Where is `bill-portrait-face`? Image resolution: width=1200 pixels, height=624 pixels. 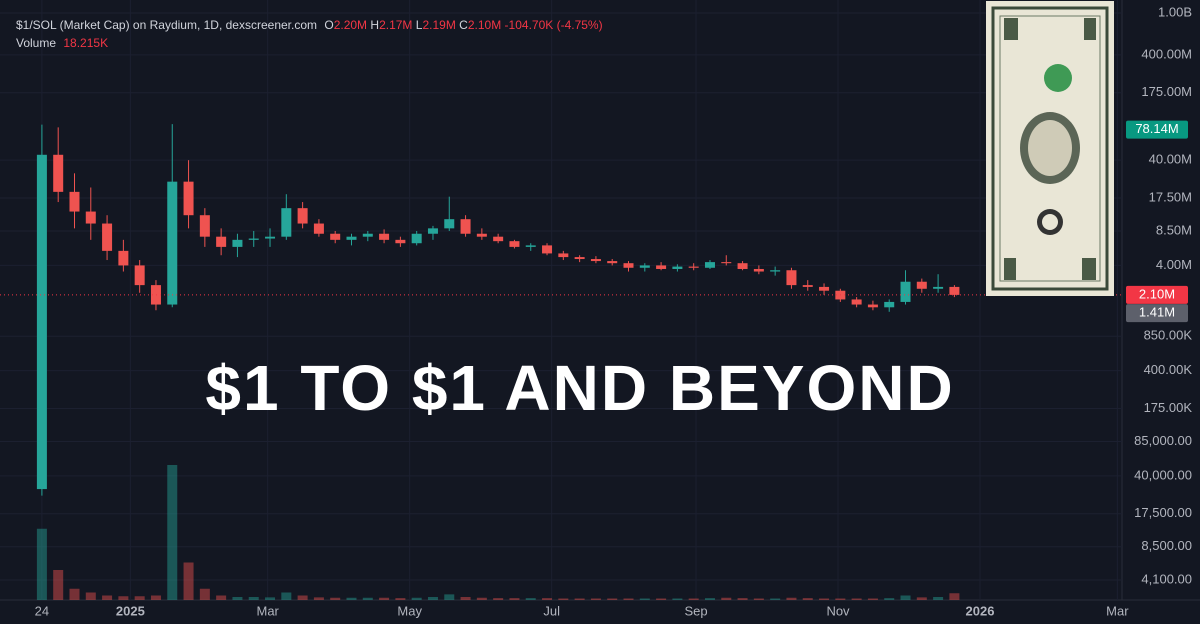 bill-portrait-face is located at coordinates (1050, 148).